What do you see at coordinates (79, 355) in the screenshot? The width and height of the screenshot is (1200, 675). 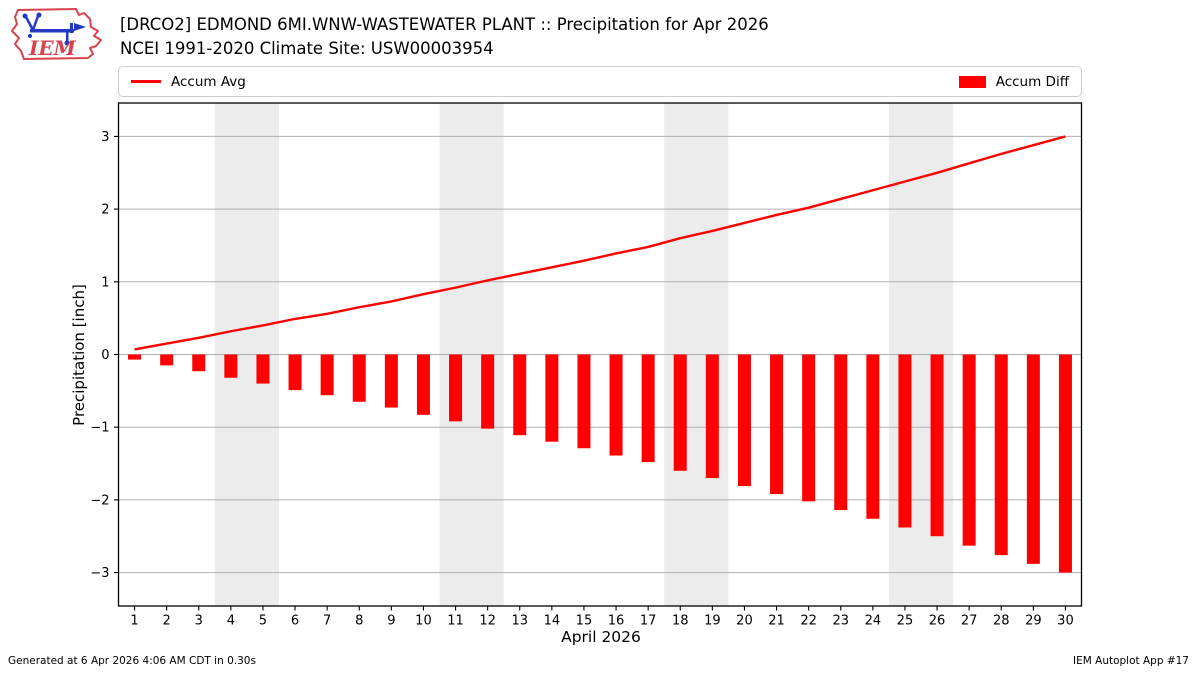 I see `y-axis-label: Precipitation [inch]` at bounding box center [79, 355].